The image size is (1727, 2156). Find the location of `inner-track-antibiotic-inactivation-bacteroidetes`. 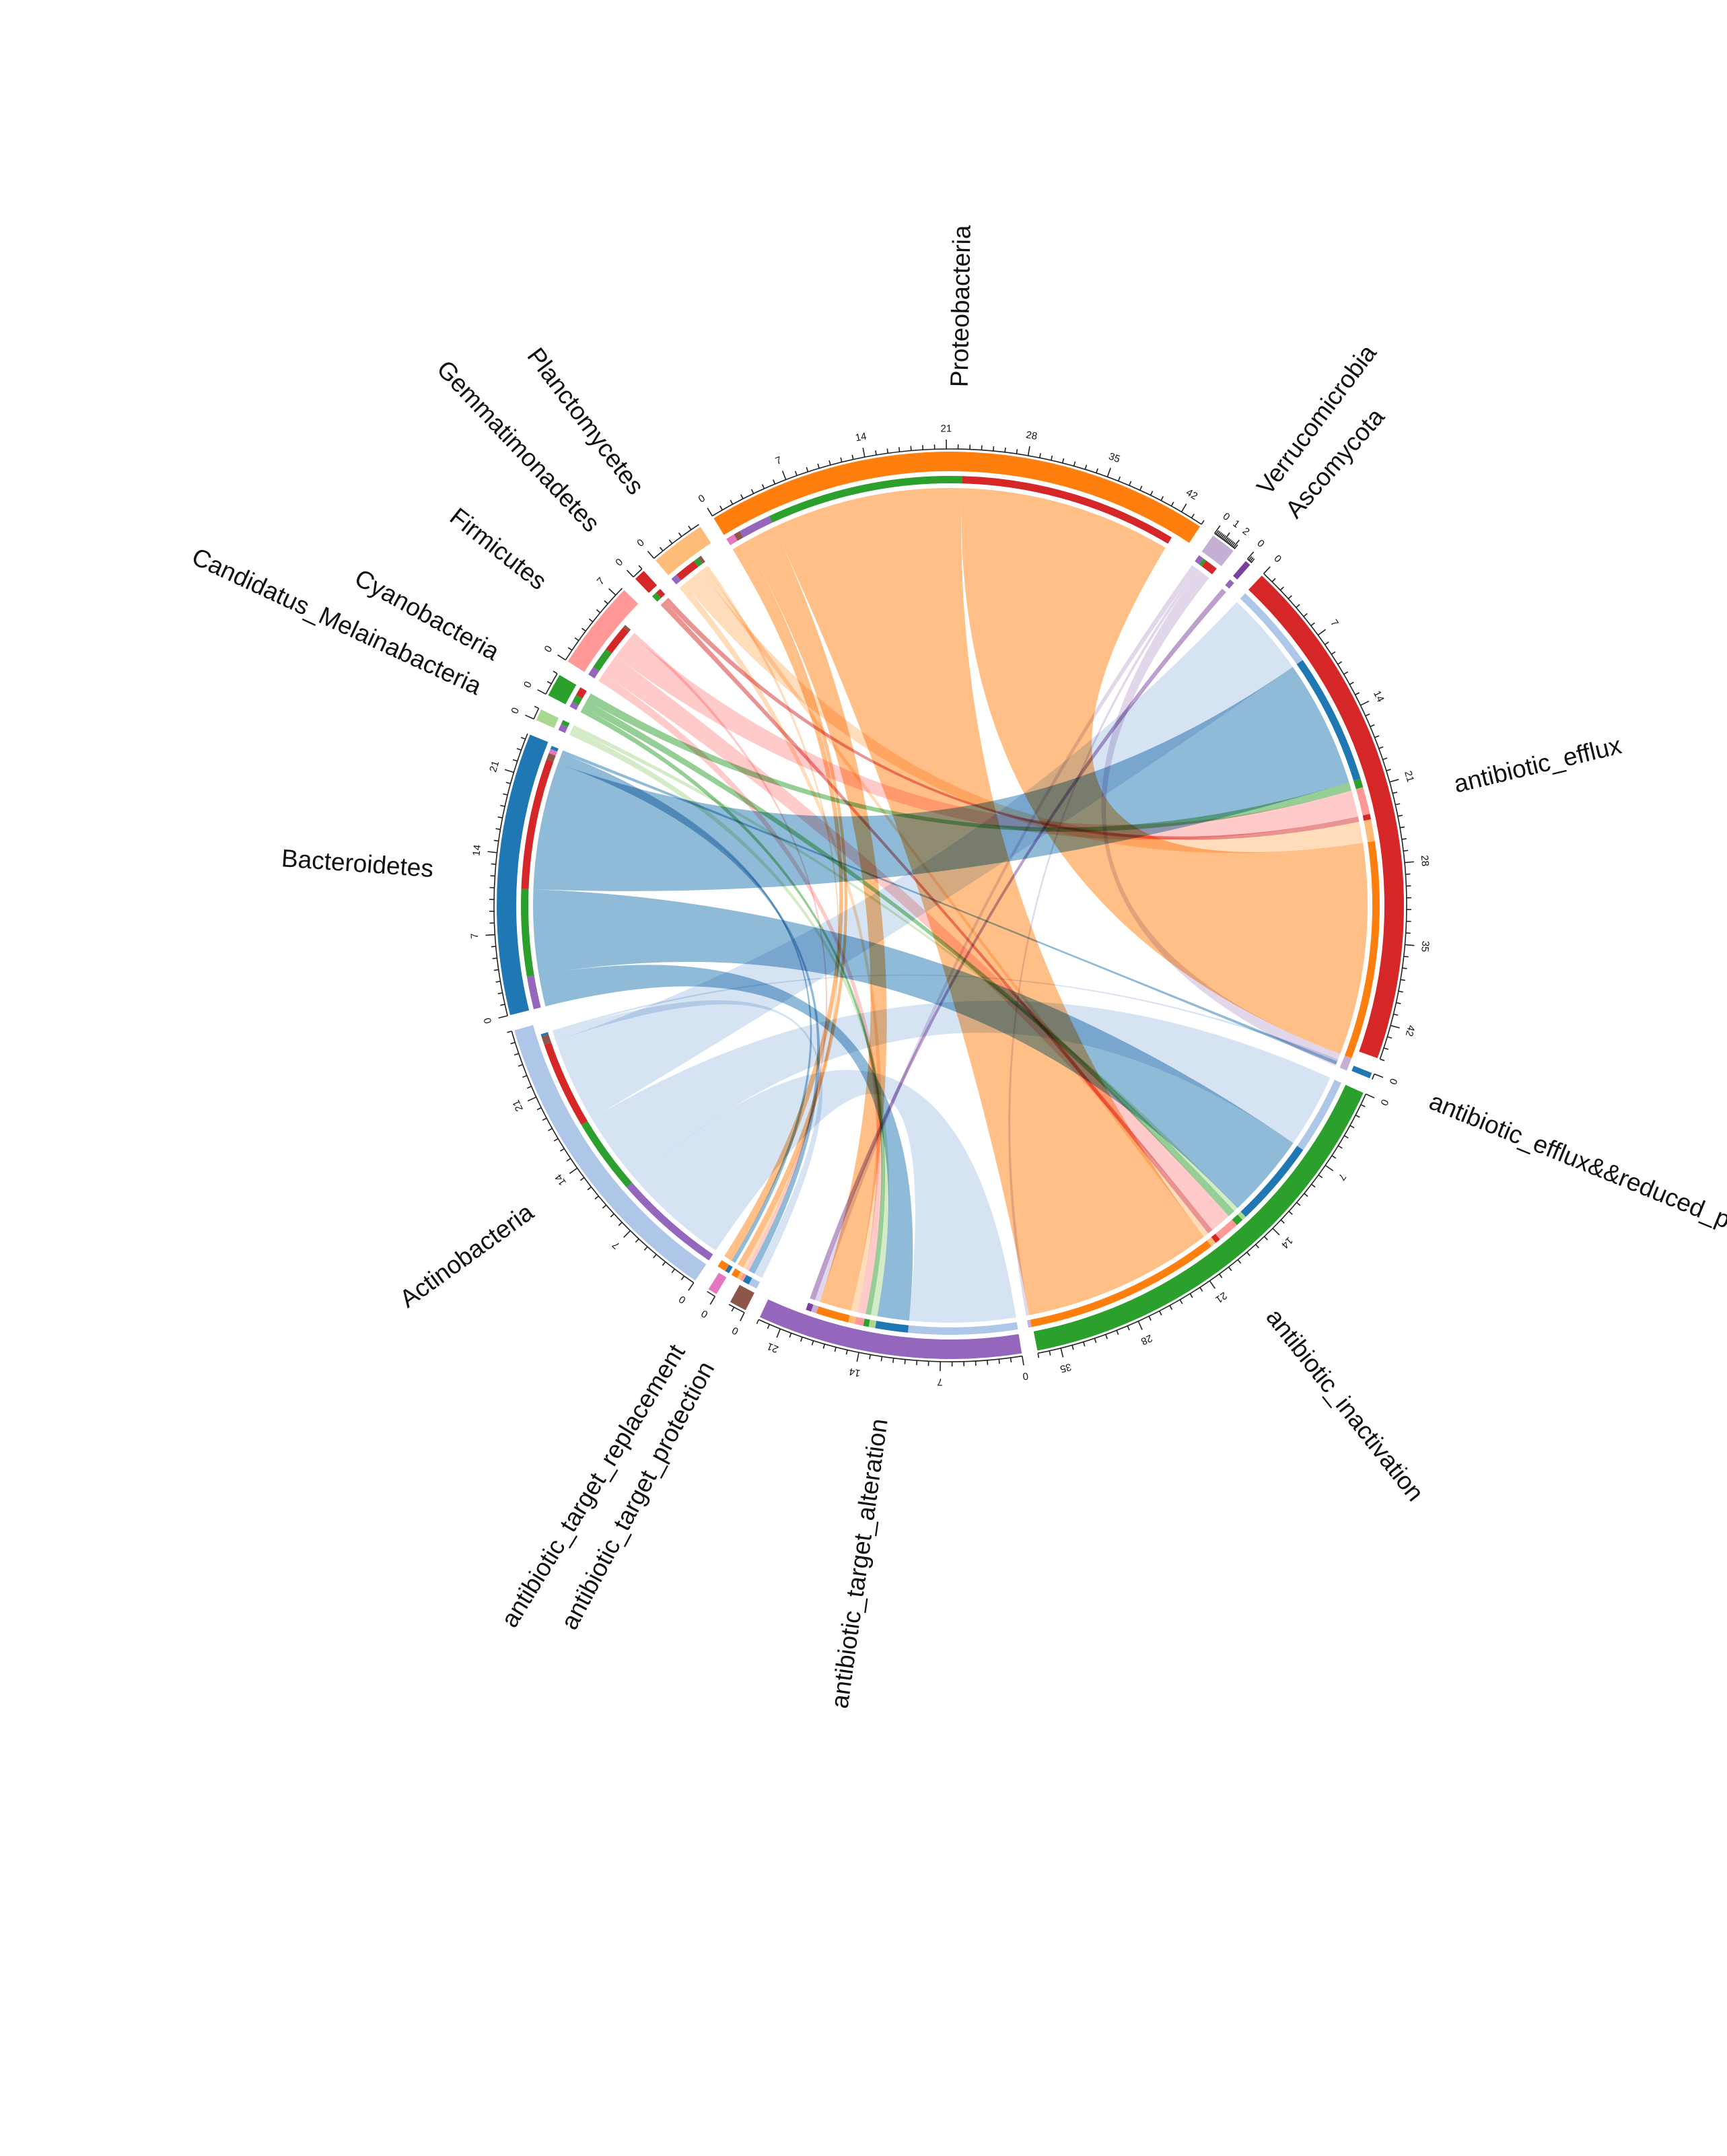

inner-track-antibiotic-inactivation-bacteroidetes is located at coordinates (1272, 1181).